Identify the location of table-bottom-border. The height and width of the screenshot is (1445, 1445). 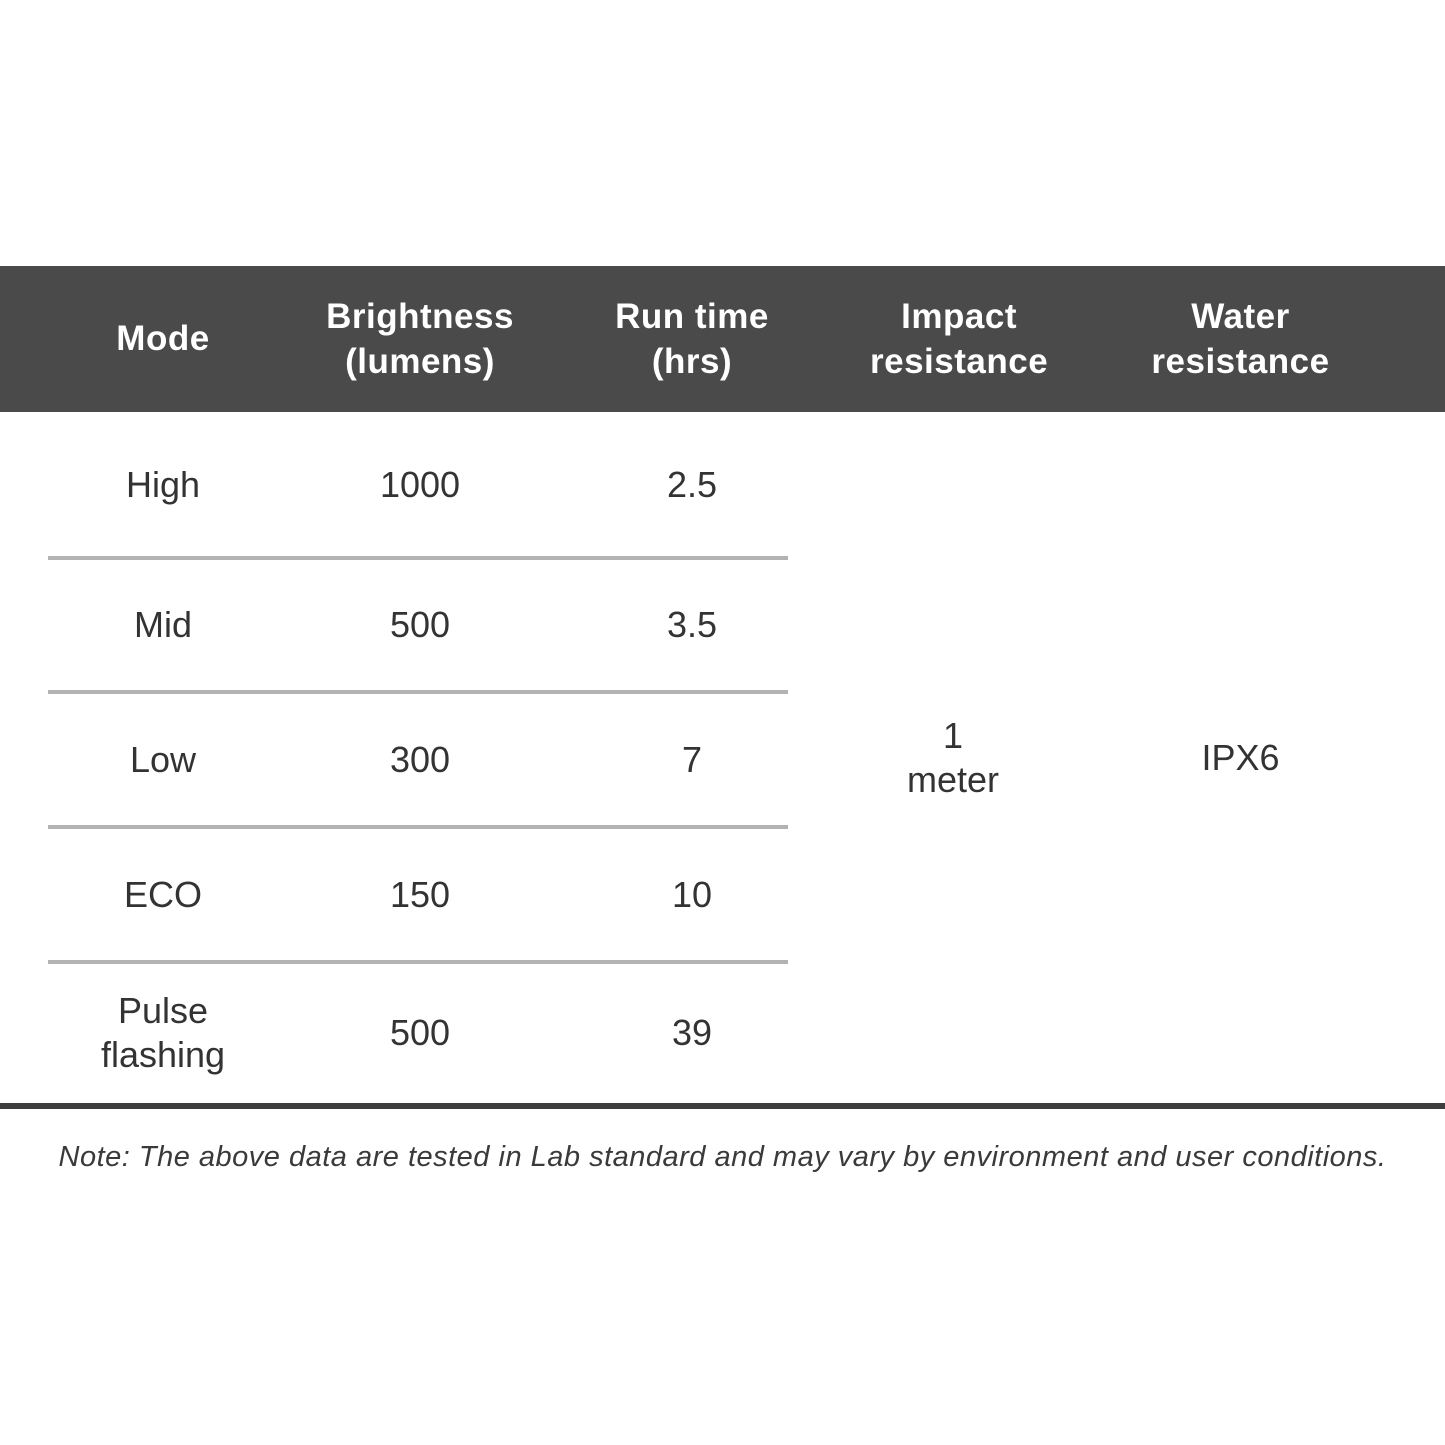
(722, 1106).